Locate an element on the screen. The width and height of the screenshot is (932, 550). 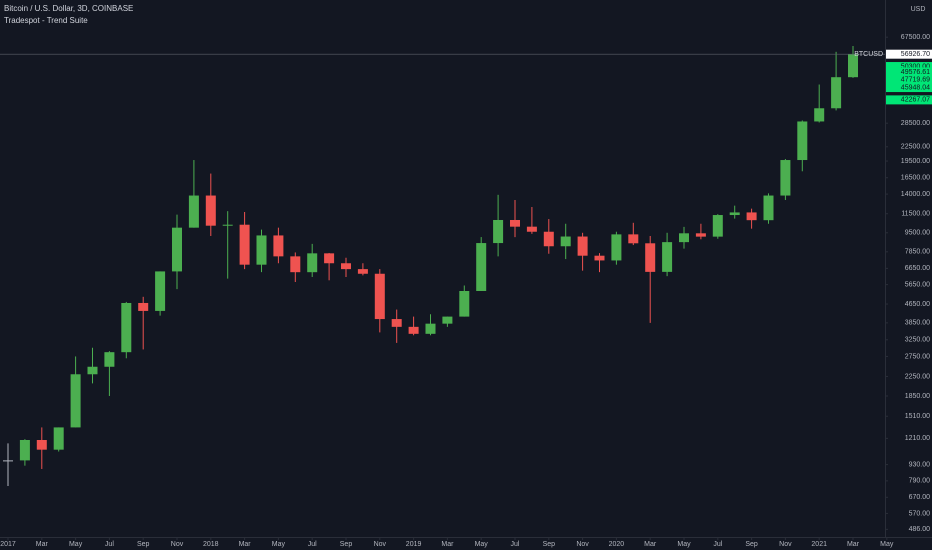
y-tick-label: 3250.00 is located at coordinates (917, 340).